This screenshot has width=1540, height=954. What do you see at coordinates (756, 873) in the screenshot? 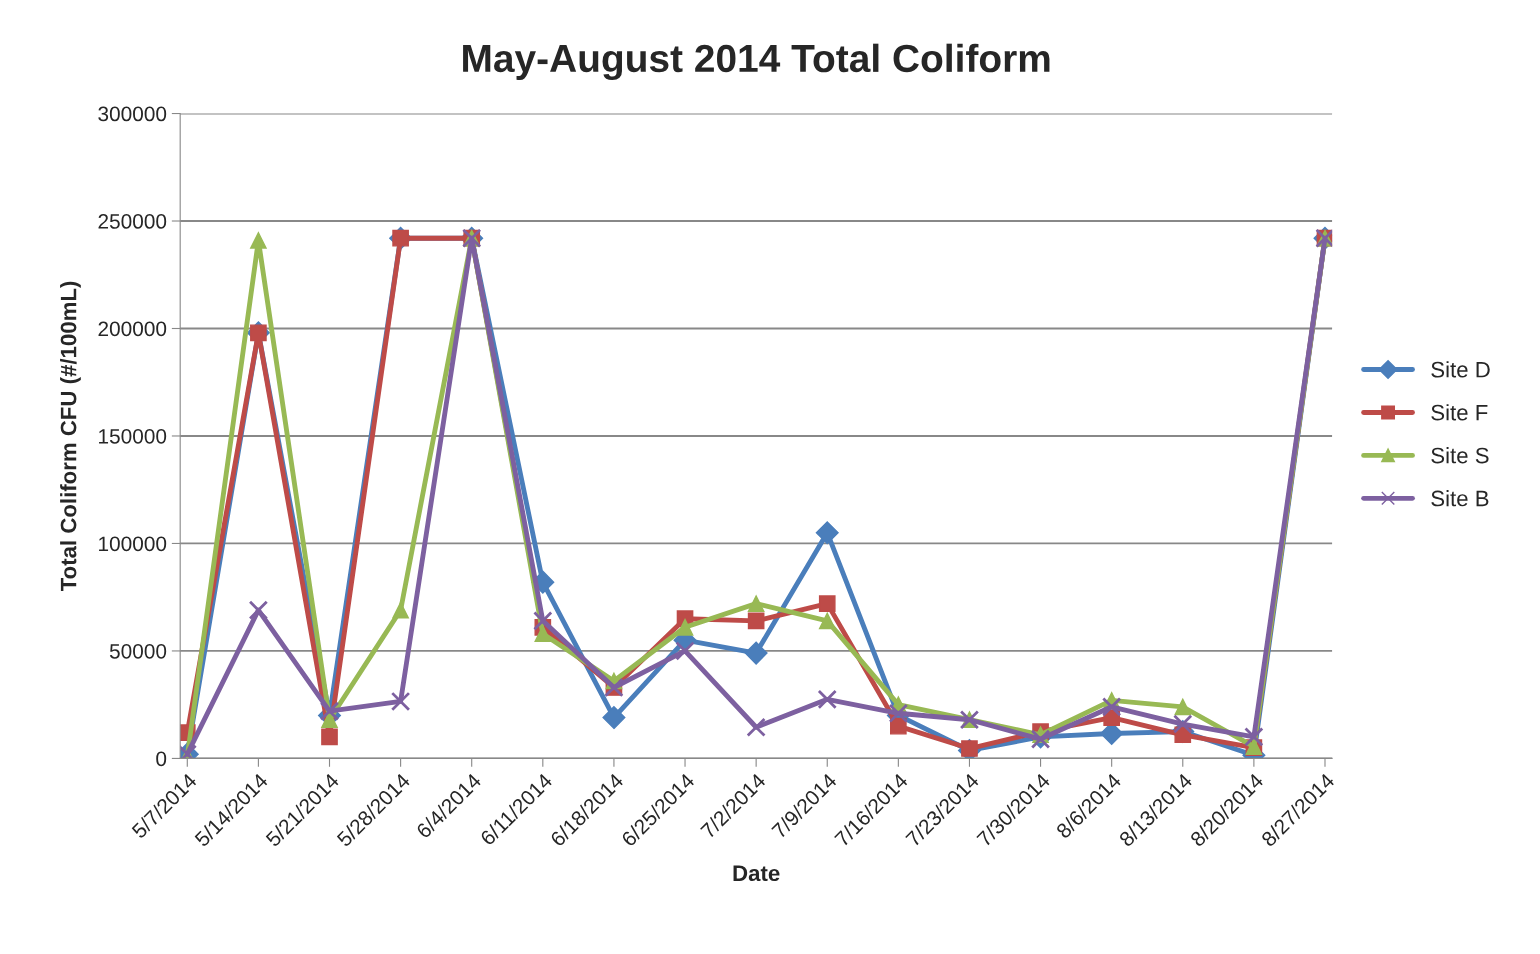
I see `x-axis-title: Date` at bounding box center [756, 873].